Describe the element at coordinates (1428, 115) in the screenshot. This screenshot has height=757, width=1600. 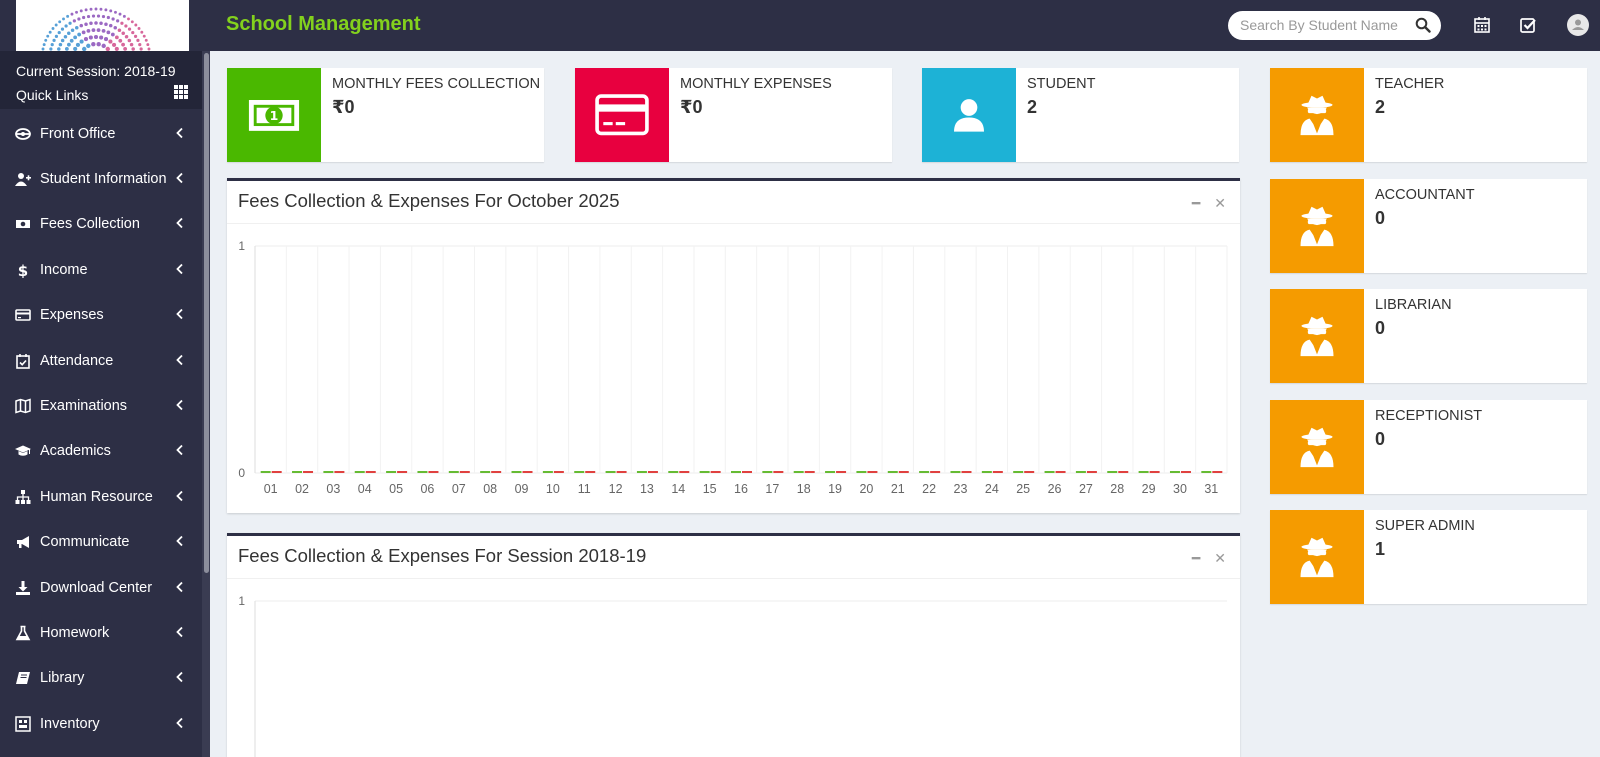
I see `staff-card-teacher: TEACHER 2` at that location.